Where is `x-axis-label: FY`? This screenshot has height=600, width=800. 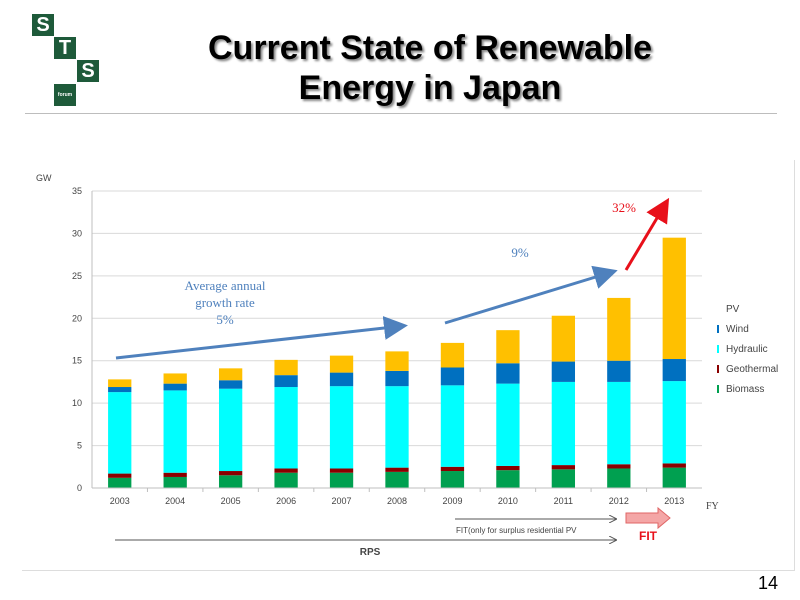 x-axis-label: FY is located at coordinates (712, 506).